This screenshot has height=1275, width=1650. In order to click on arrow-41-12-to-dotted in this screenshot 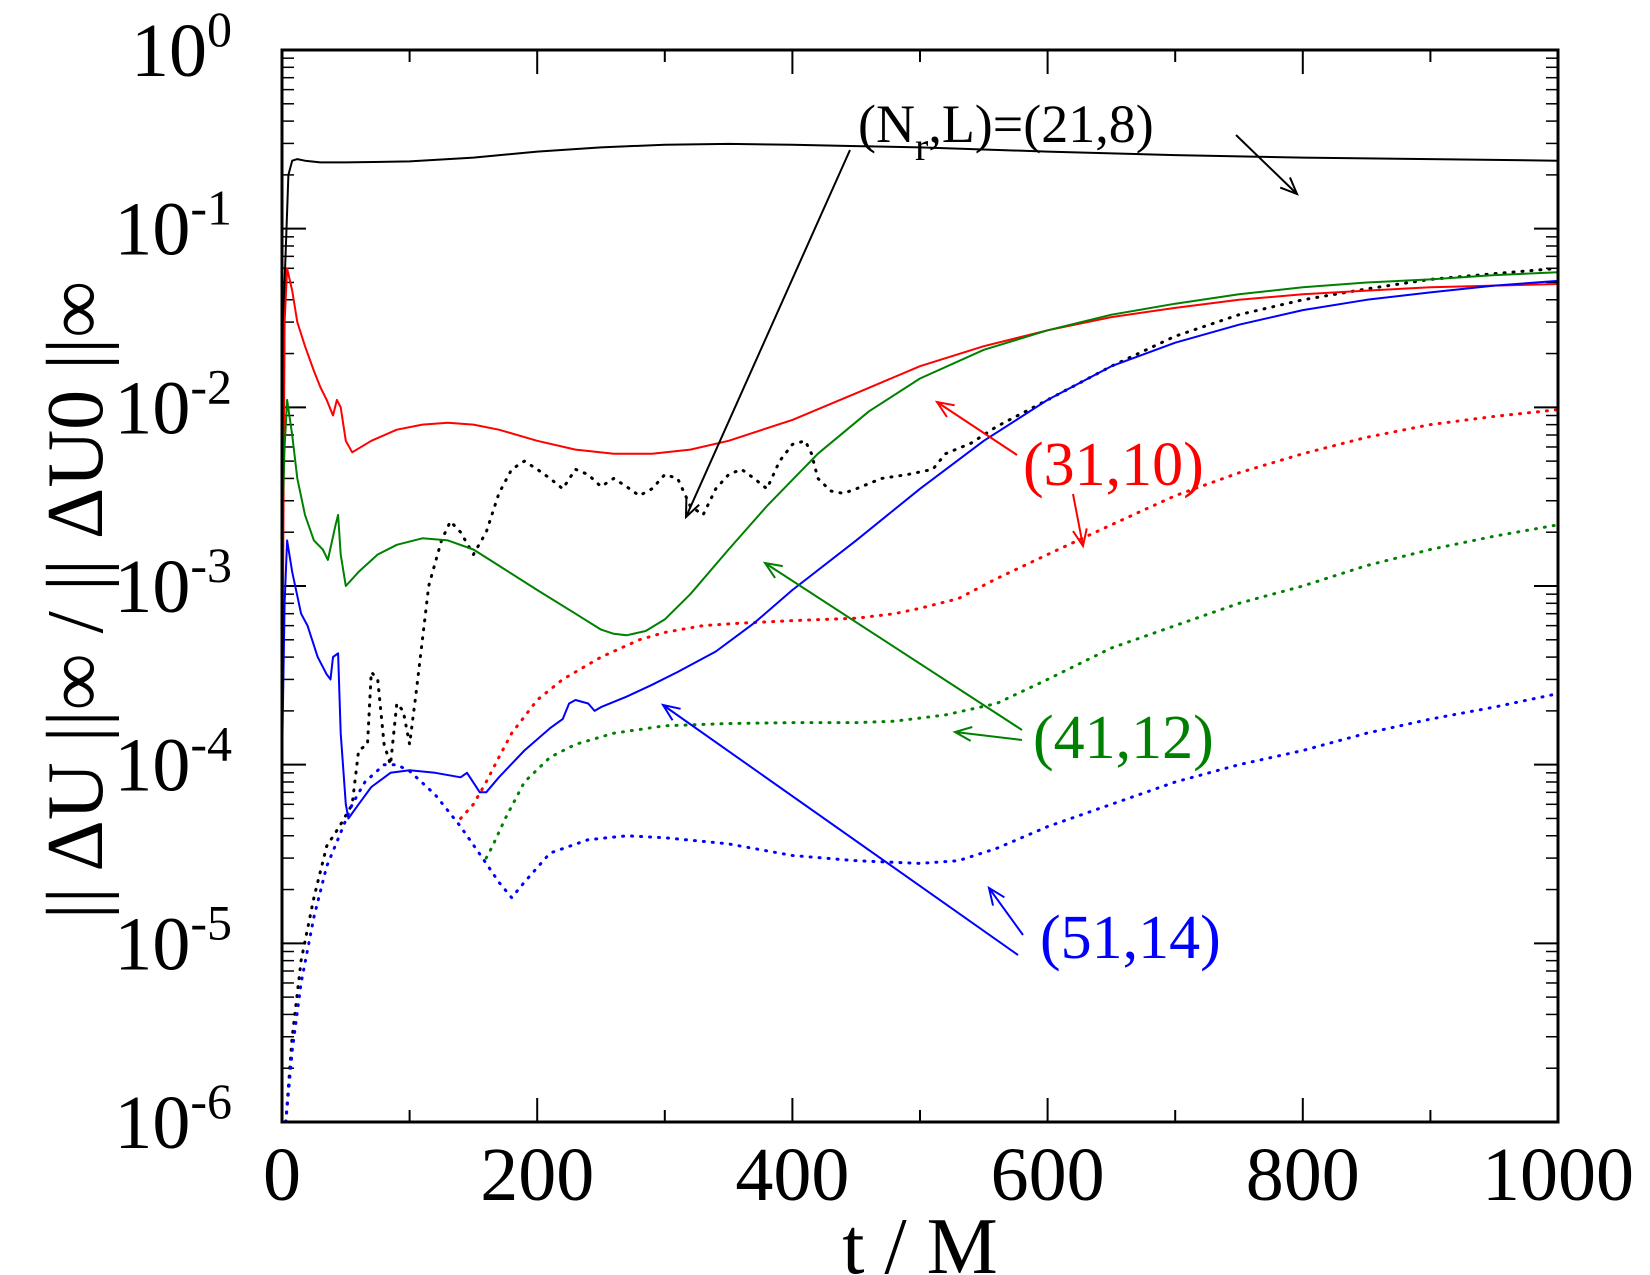, I will do `click(988, 736)`.